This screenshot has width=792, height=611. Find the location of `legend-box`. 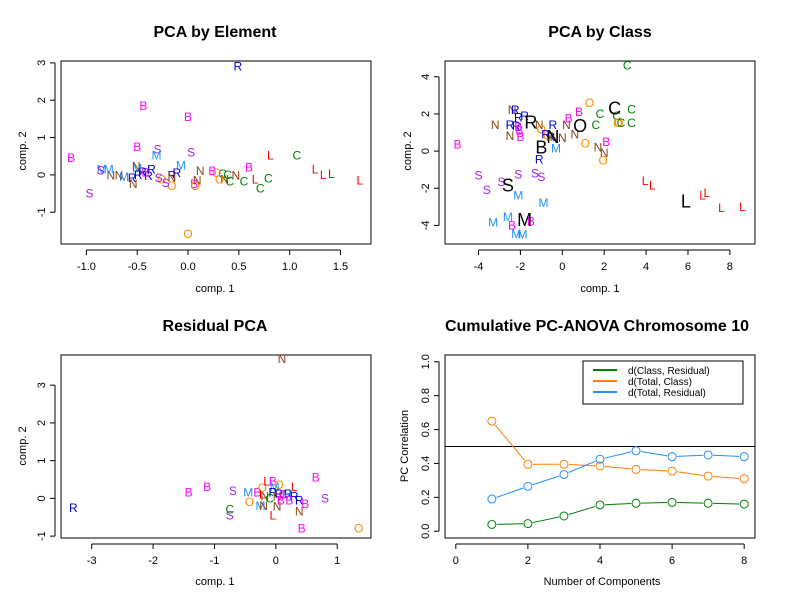

legend-box is located at coordinates (663, 382).